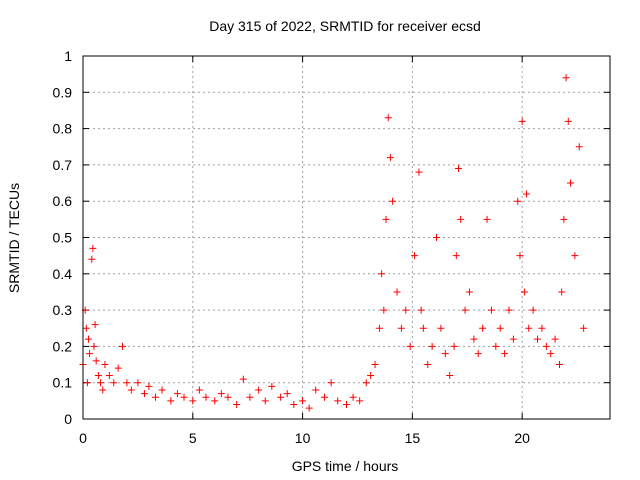 This screenshot has height=480, width=640. Describe the element at coordinates (14, 238) in the screenshot. I see `y-axis-label: SRMTID / TECUs` at that location.